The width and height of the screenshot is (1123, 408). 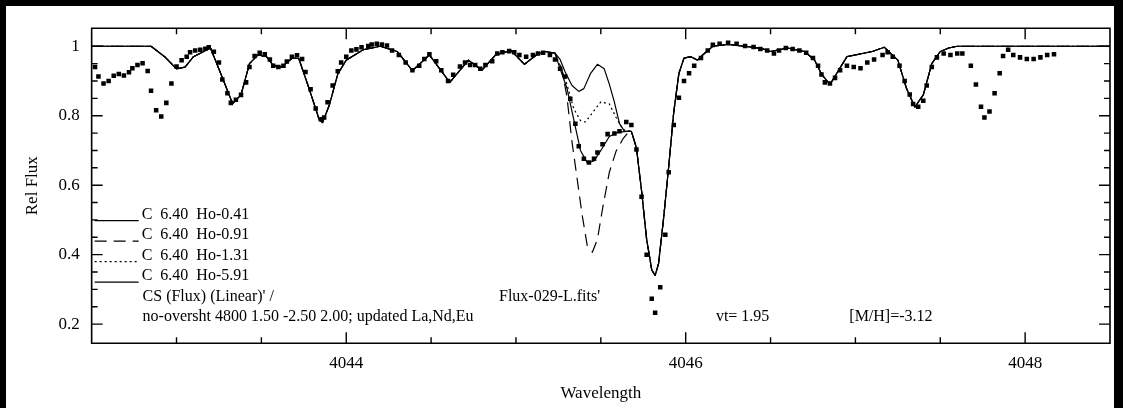 What do you see at coordinates (685, 362) in the screenshot?
I see `x-tick-label: 4046` at bounding box center [685, 362].